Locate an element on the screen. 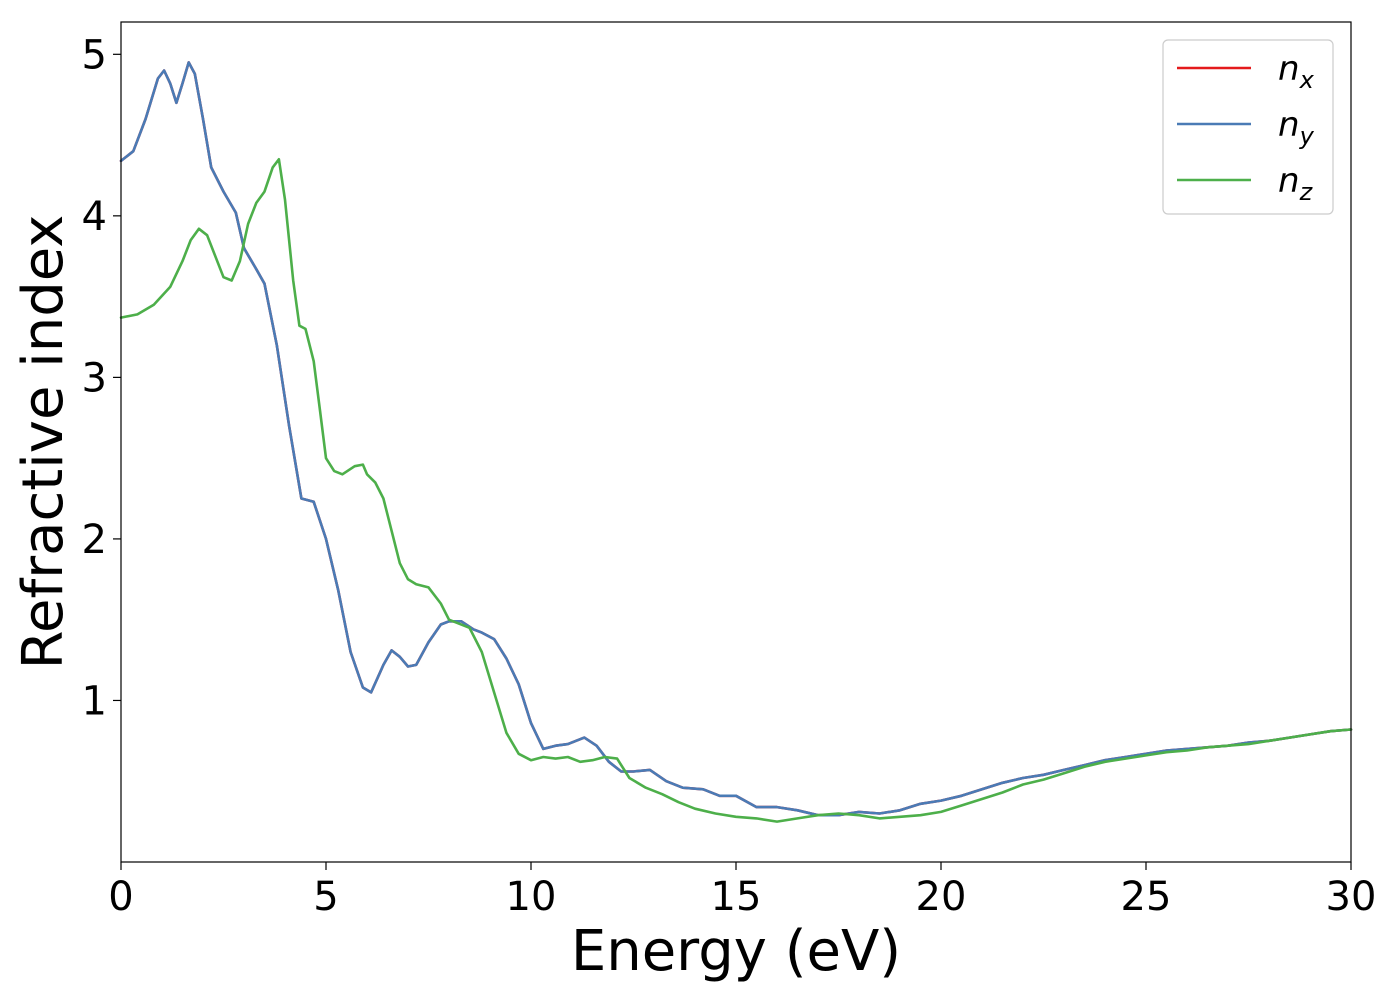  y-axis: 1 2 3 4 5 is located at coordinates (101, 378).